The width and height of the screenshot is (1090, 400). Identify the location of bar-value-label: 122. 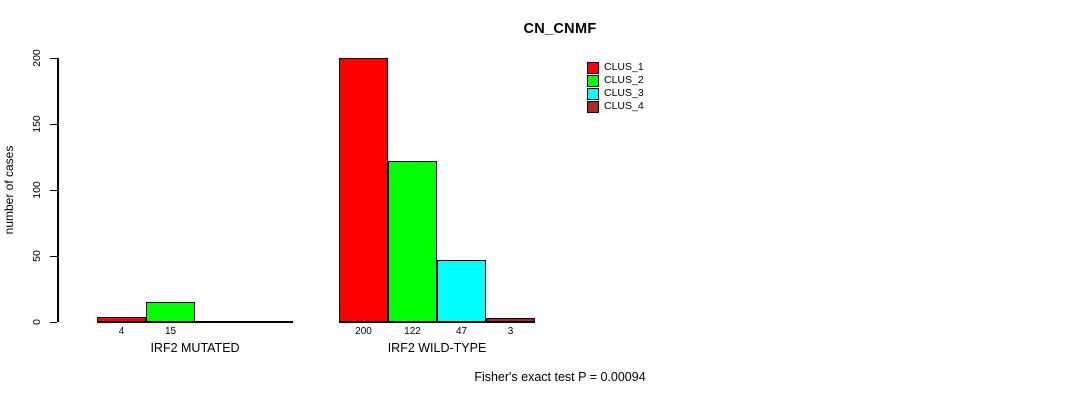
(412, 331).